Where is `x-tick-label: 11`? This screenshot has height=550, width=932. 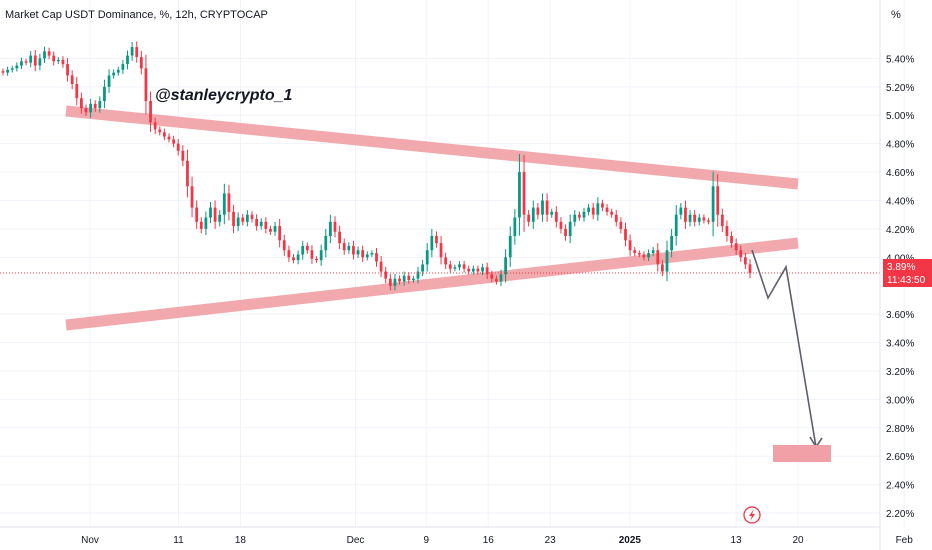
x-tick-label: 11 is located at coordinates (178, 540).